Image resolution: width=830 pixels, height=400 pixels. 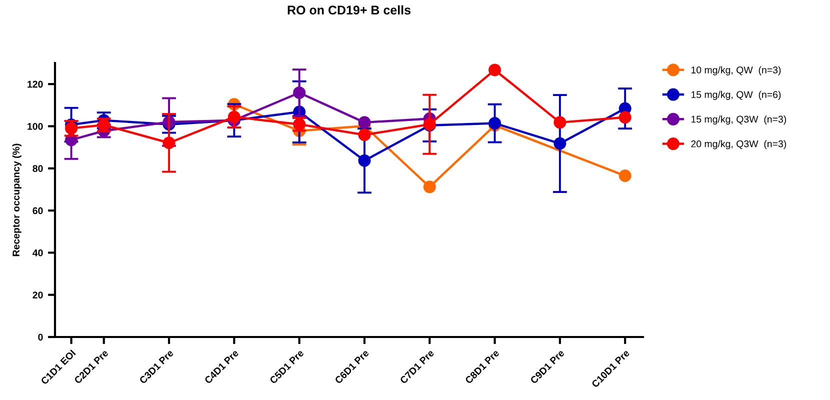 I want to click on legend-label: 10 mg/kg, QW (n=3), so click(x=736, y=71).